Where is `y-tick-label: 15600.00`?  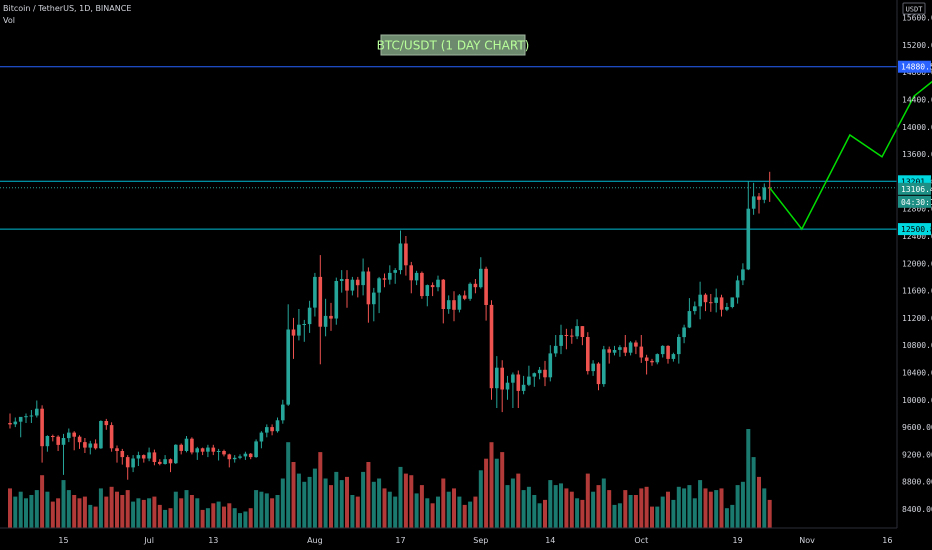 y-tick-label: 15600.00 is located at coordinates (917, 18).